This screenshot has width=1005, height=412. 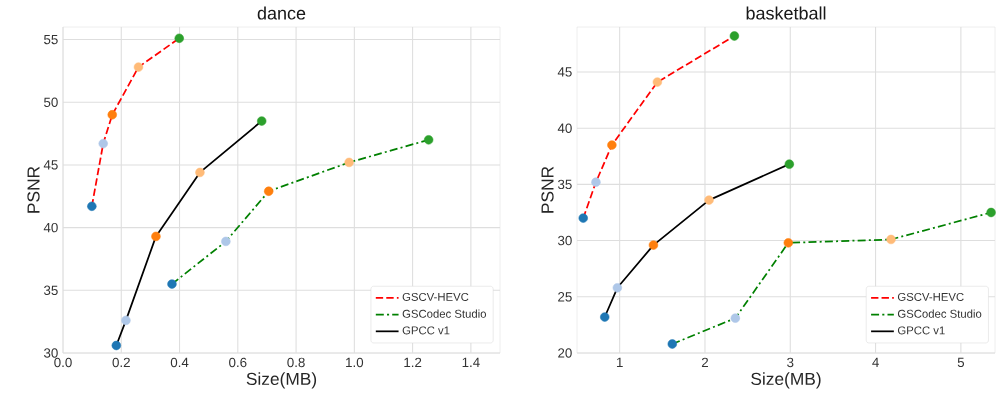 What do you see at coordinates (961, 362) in the screenshot?
I see `x-tick-label: 5` at bounding box center [961, 362].